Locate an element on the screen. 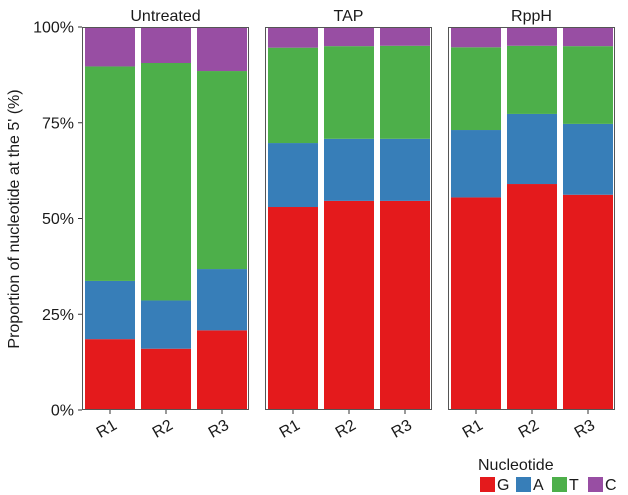 This screenshot has width=628, height=495. facet-title: TAP is located at coordinates (349, 16).